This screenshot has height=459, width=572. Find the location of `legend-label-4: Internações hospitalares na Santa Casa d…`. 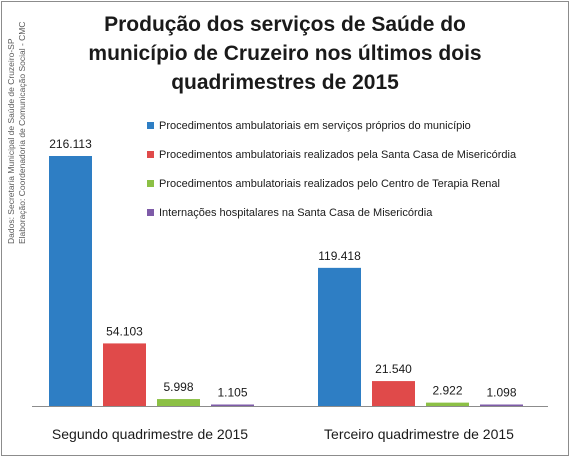

legend-label-4: Internações hospitalares na Santa Casa d… is located at coordinates (296, 213).